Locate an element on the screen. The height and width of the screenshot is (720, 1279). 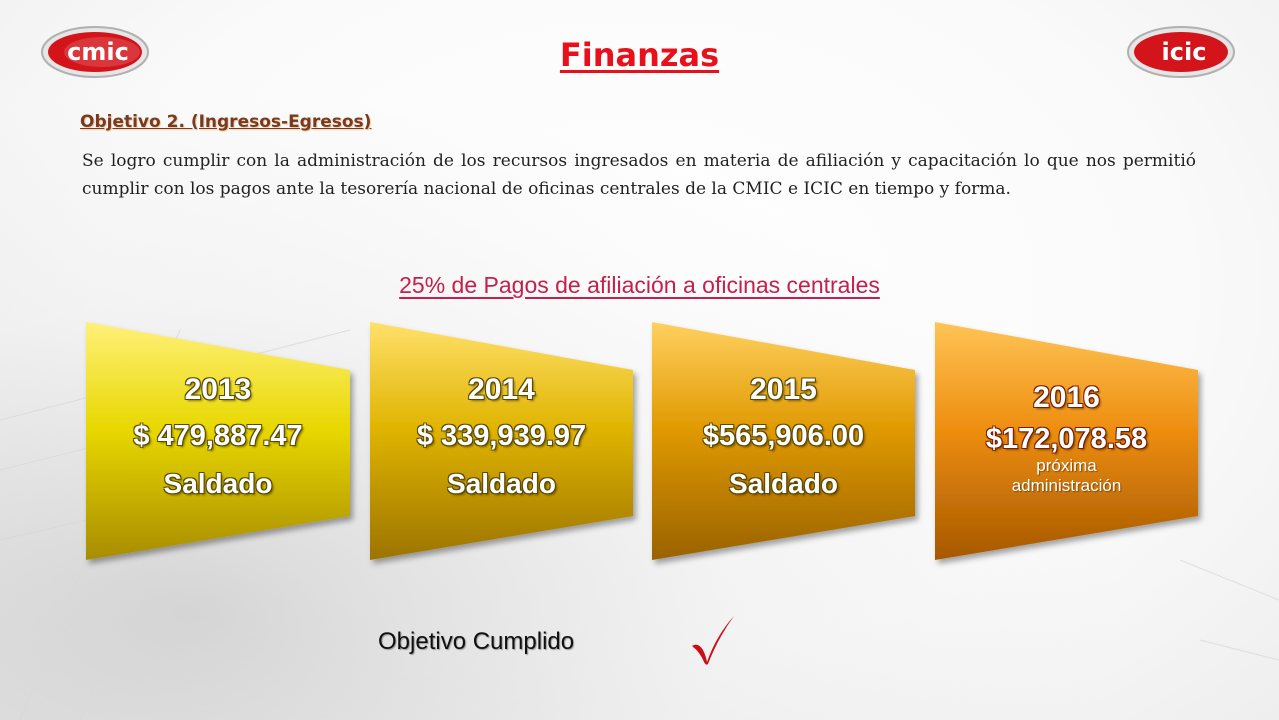
card-2016-text: 2016 $172,078.58 próxima administración is located at coordinates (1066, 438).